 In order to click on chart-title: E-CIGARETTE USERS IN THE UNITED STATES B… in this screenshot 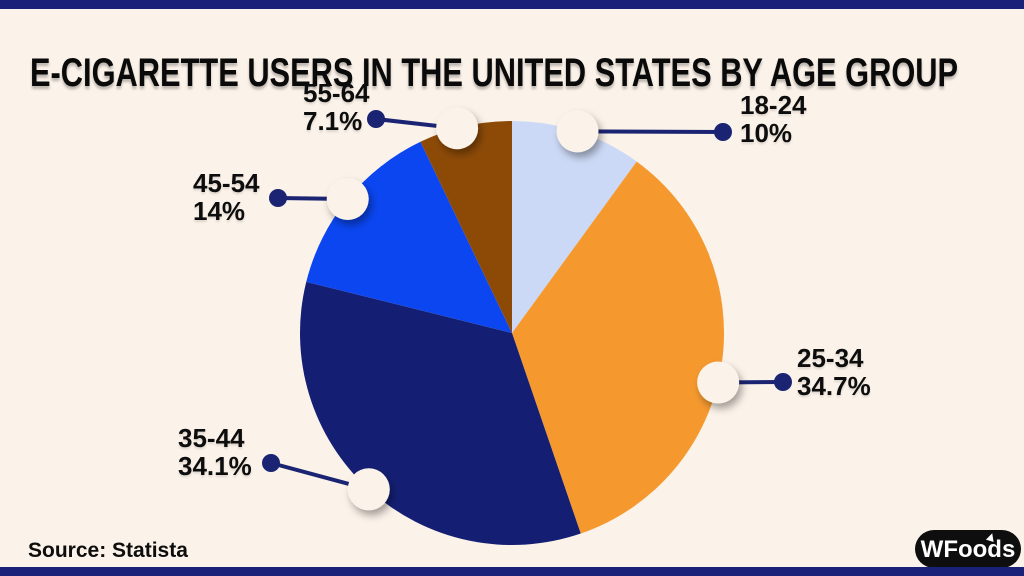, I will do `click(494, 72)`.